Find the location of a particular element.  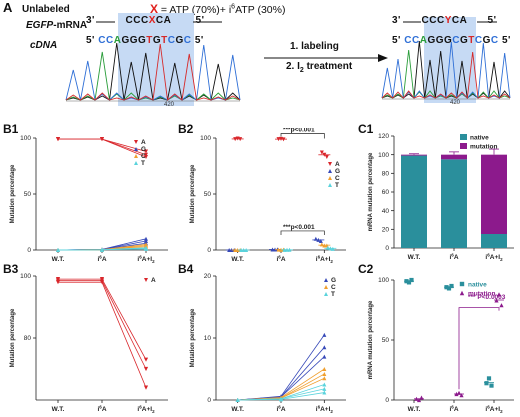

right-cdna-base-6: C is located at coordinates (456, 40).